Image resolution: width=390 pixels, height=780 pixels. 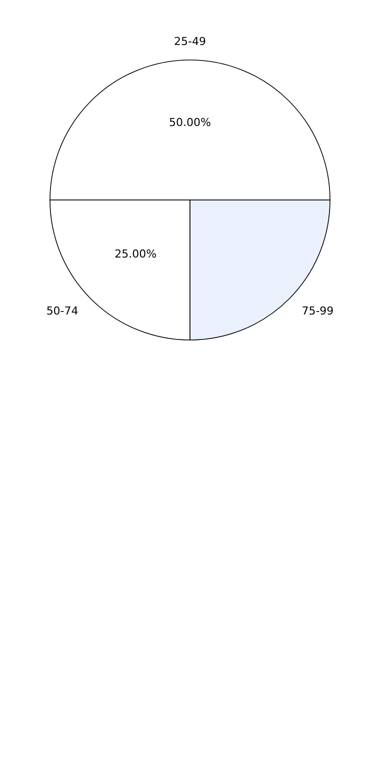 I want to click on slice-label: 75-99, so click(x=318, y=311).